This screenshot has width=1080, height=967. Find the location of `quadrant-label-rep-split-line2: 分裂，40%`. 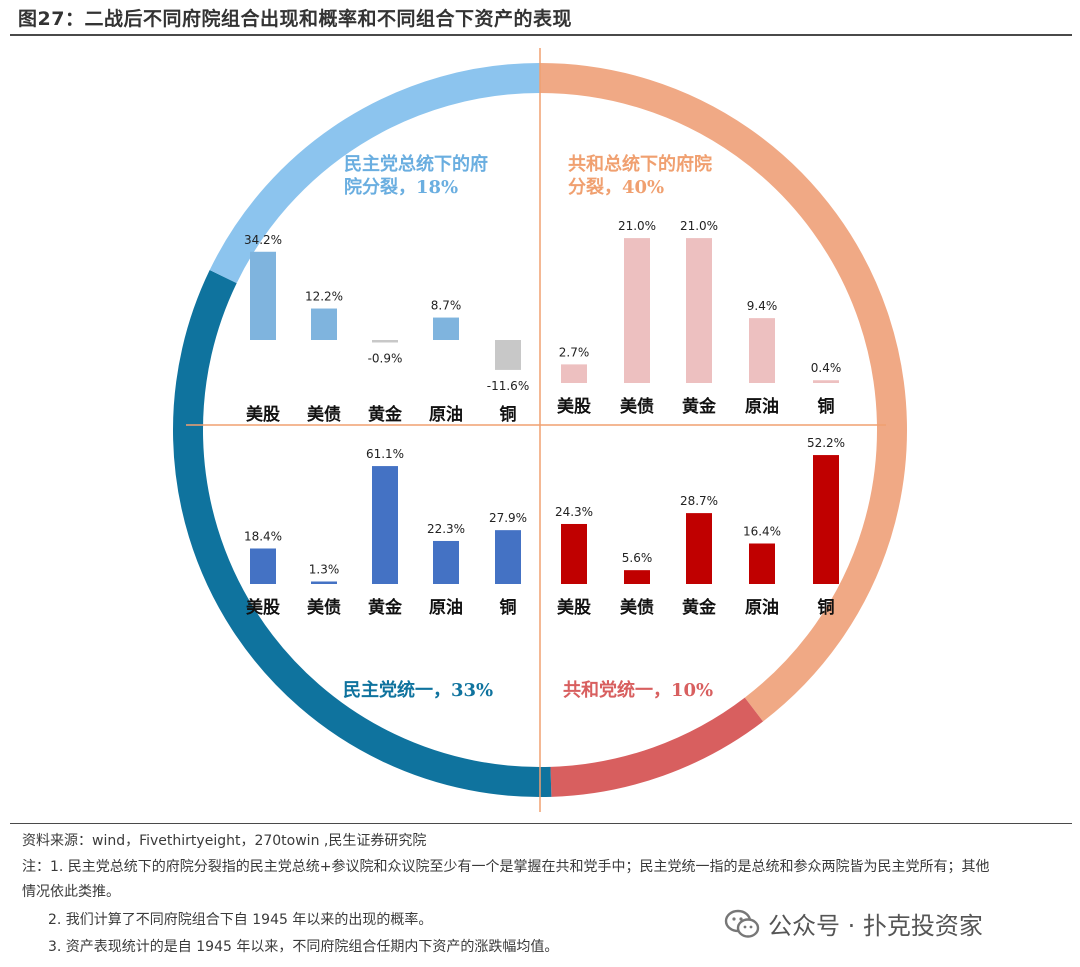

quadrant-label-rep-split-line2: 分裂，40% is located at coordinates (616, 187).